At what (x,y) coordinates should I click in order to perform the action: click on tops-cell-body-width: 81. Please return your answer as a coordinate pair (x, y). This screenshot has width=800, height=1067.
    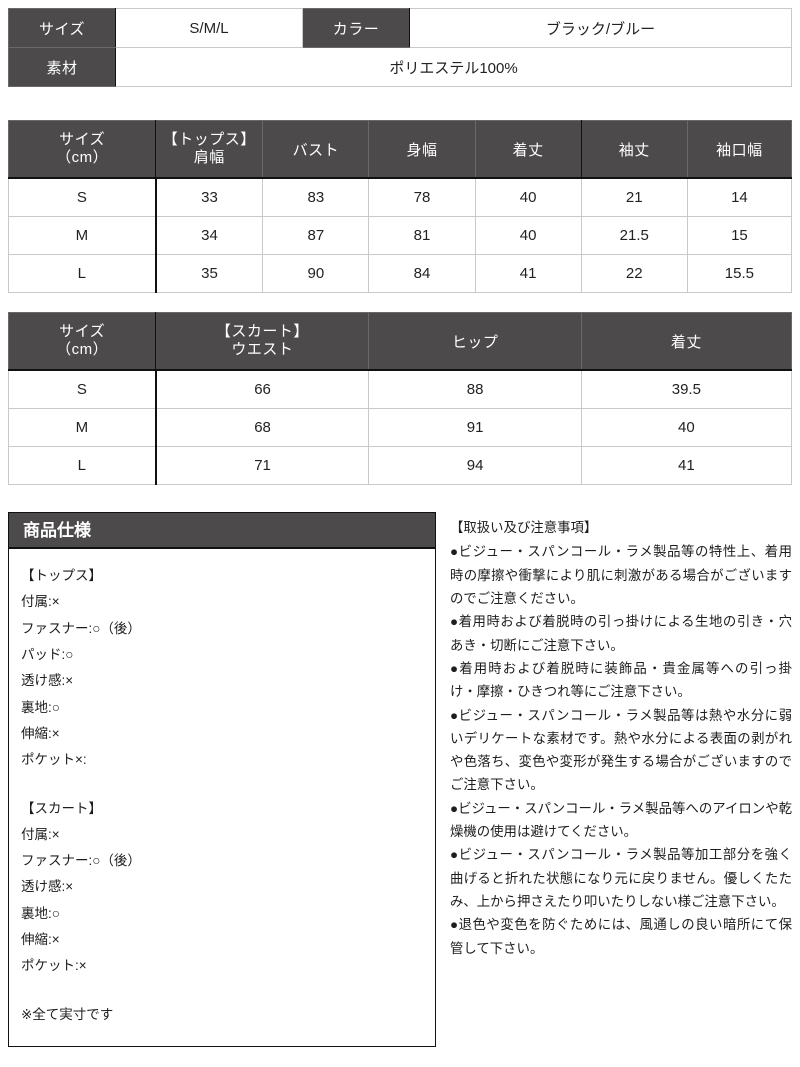
    Looking at the image, I should click on (422, 235).